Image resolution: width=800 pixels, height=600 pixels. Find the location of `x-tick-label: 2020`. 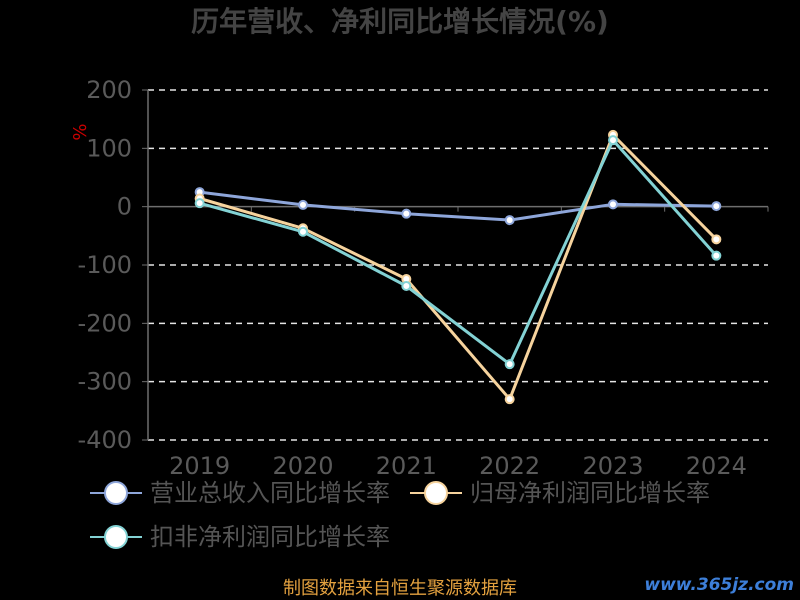

x-tick-label: 2020 is located at coordinates (302, 466).